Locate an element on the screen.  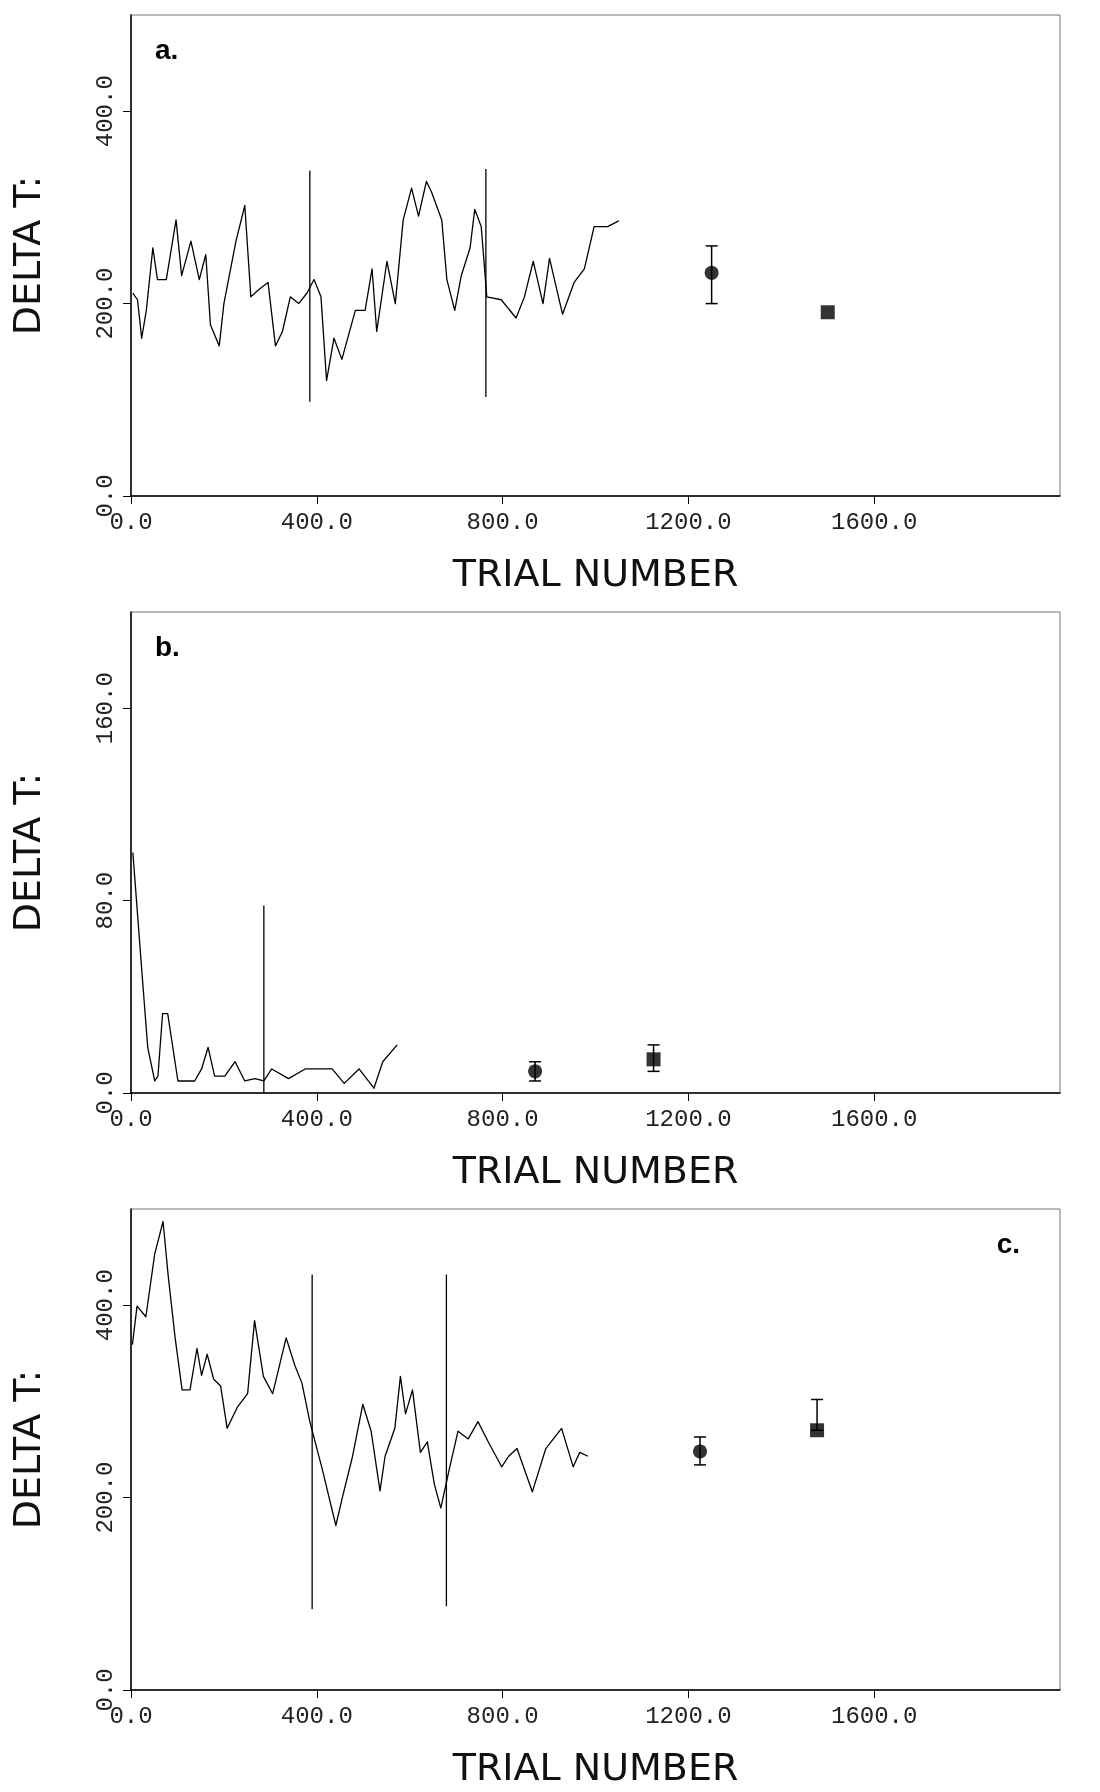
annotation: b. is located at coordinates (167, 646).